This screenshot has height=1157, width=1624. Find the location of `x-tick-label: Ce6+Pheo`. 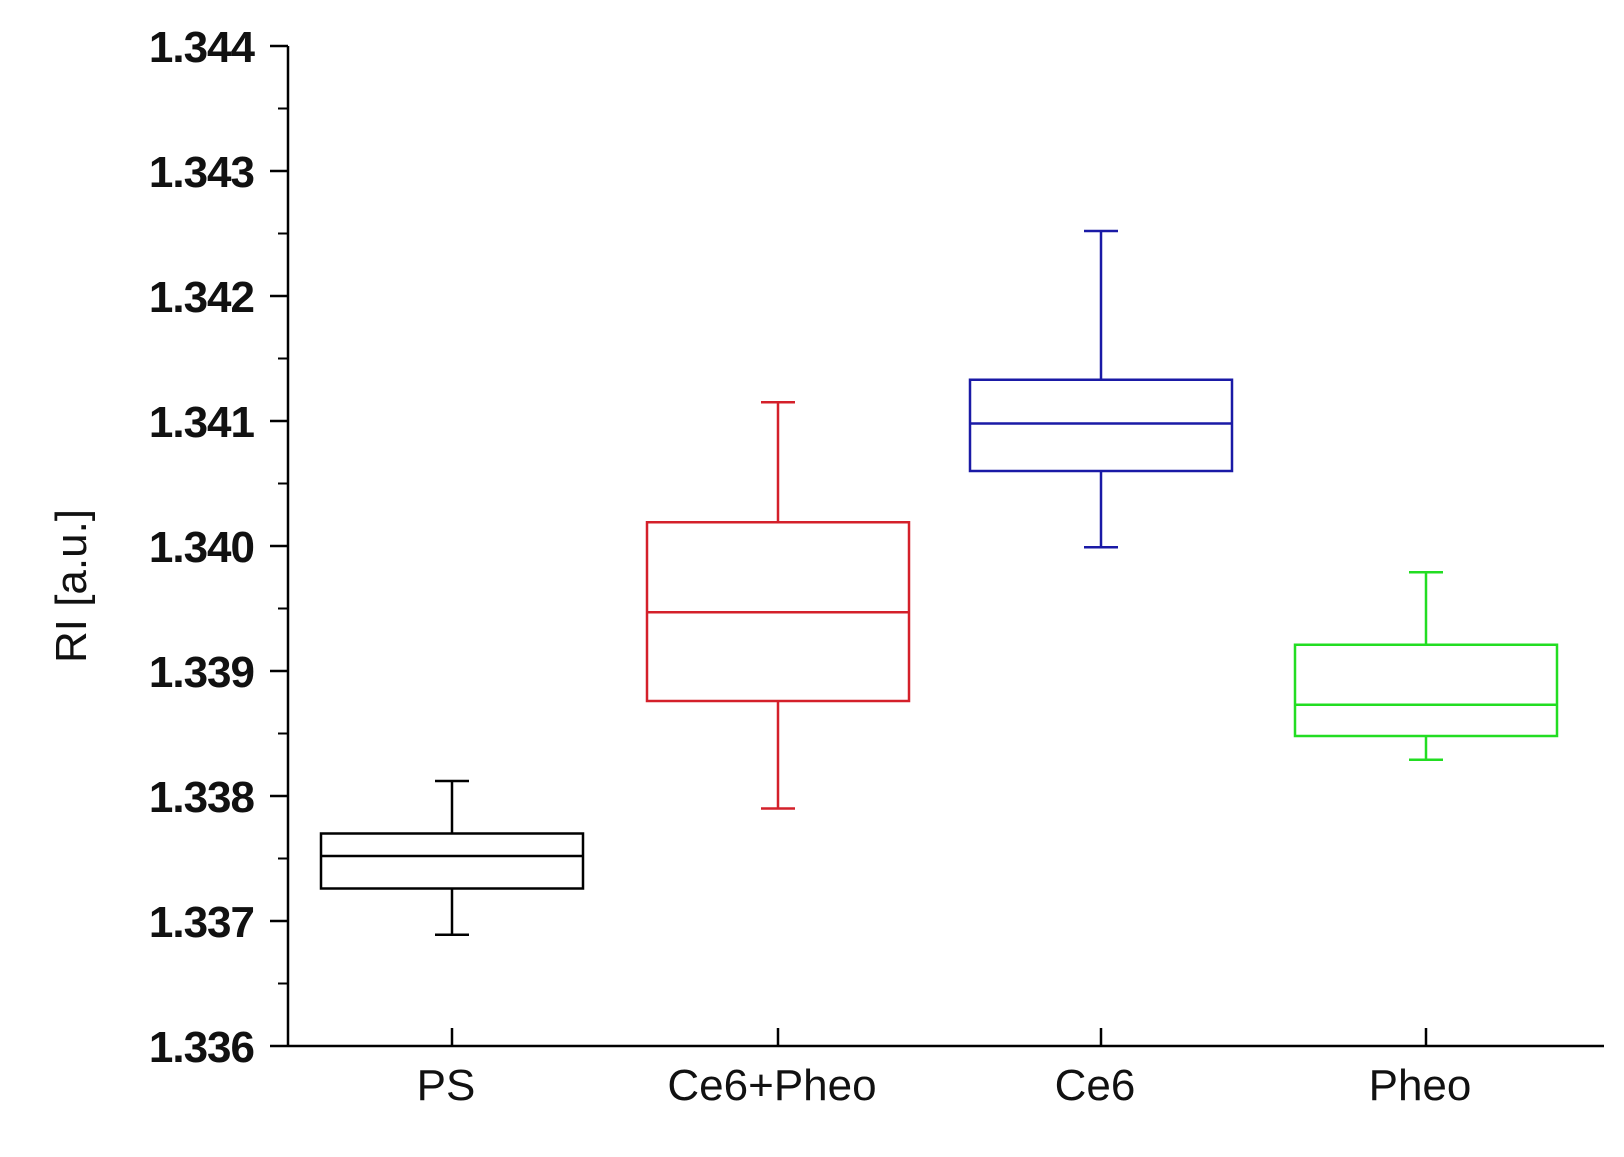

x-tick-label: Ce6+Pheo is located at coordinates (771, 1085).